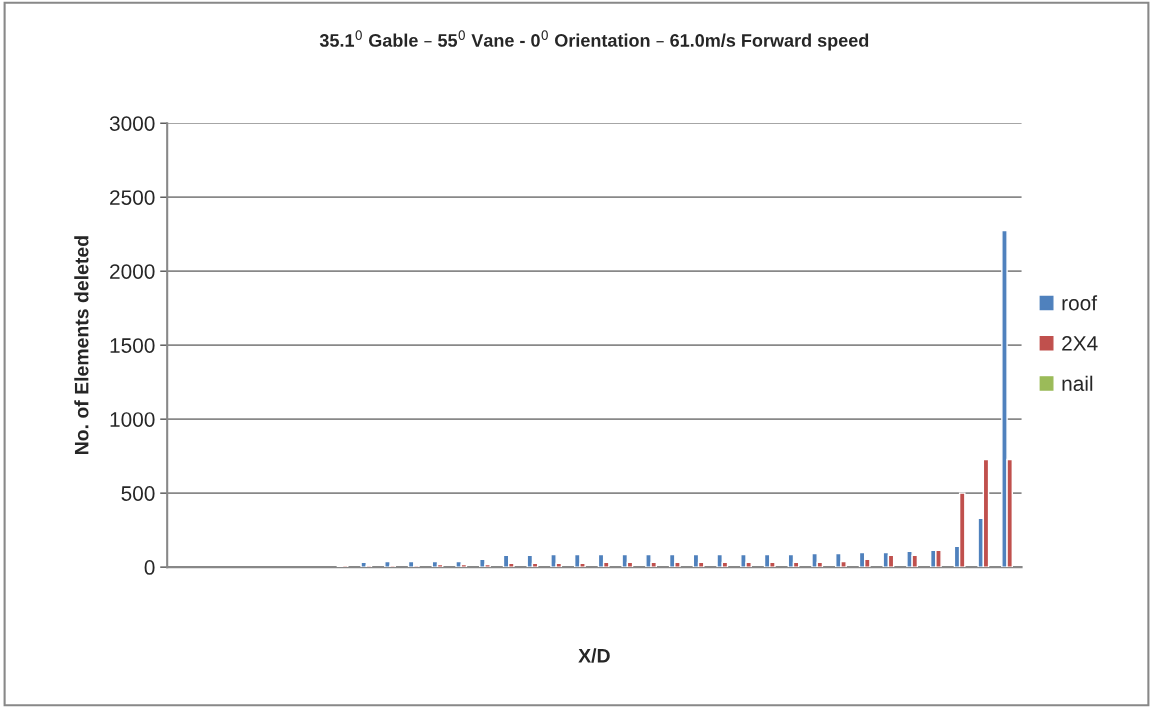  Describe the element at coordinates (132, 197) in the screenshot. I see `y-tick-label: 2500` at that location.